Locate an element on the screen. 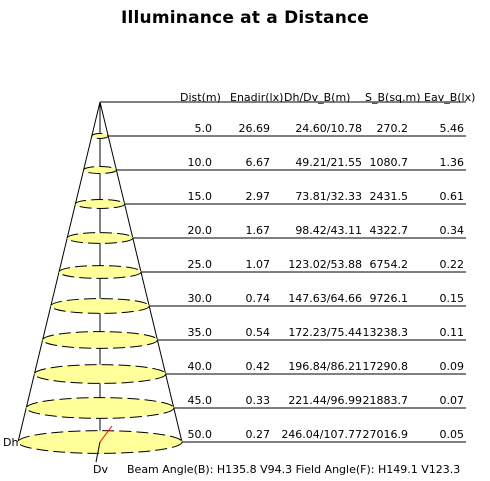 The width and height of the screenshot is (490, 481). table-cell-area: 1080.7 is located at coordinates (389, 162).